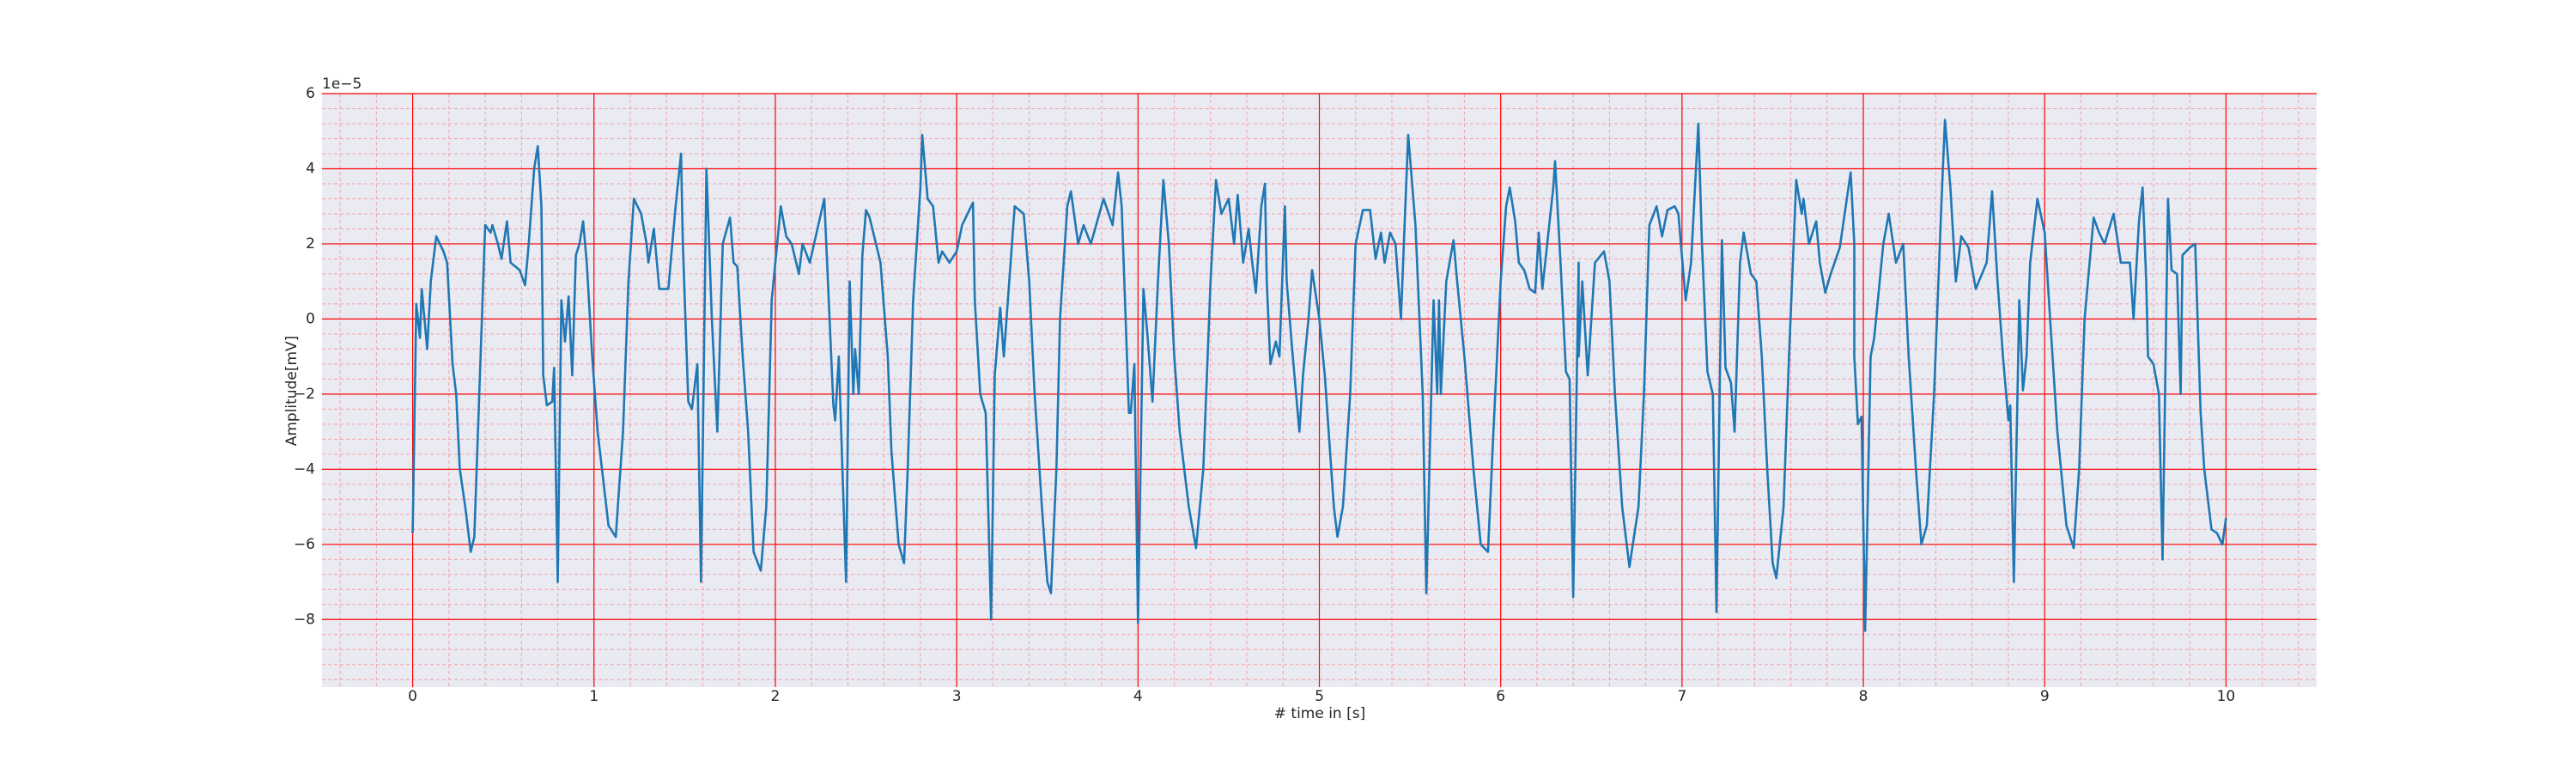 The image size is (2576, 773). I want to click on y-tick-label: −2, so click(304, 394).